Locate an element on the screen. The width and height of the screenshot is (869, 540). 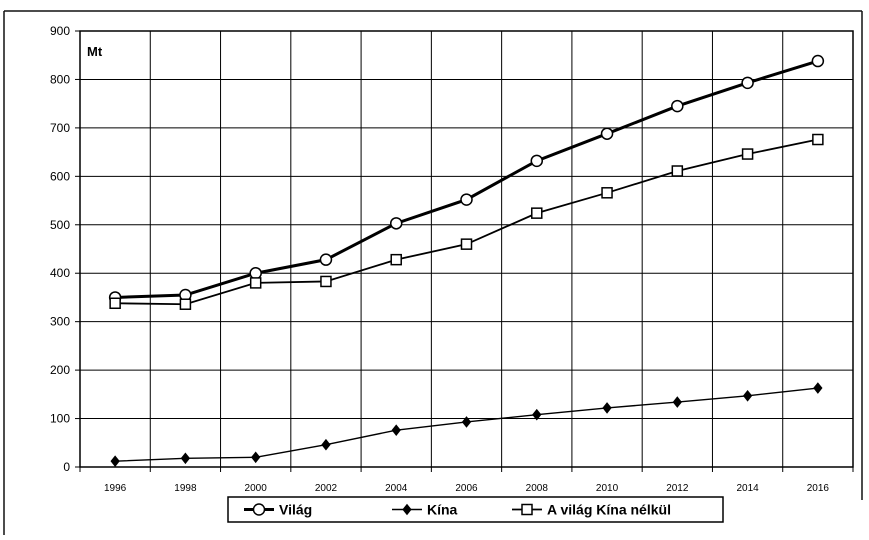
x-tick-label: 2000 is located at coordinates (256, 488).